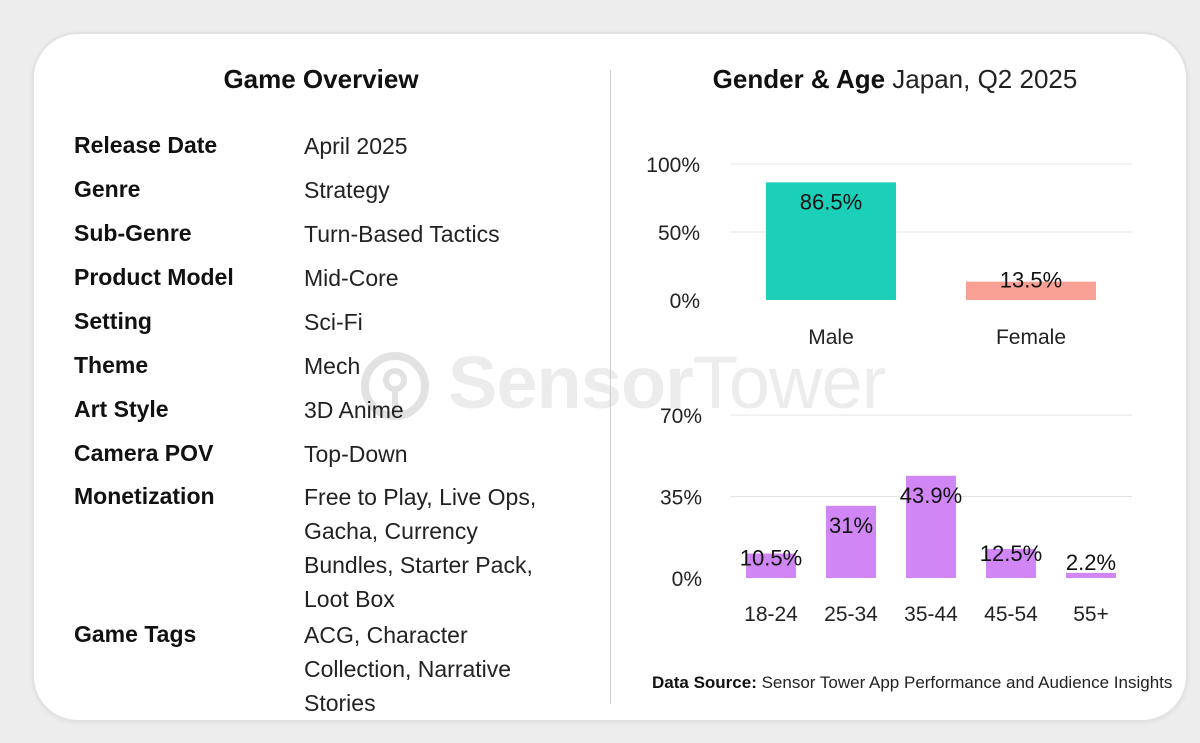  I want to click on overview-row-key: Sub-Genre, so click(133, 233).